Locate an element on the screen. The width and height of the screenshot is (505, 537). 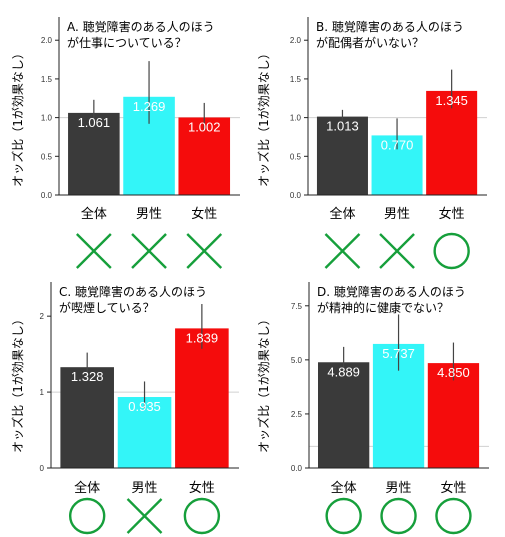
value-label-female: 4.850 is located at coordinates (453, 372).